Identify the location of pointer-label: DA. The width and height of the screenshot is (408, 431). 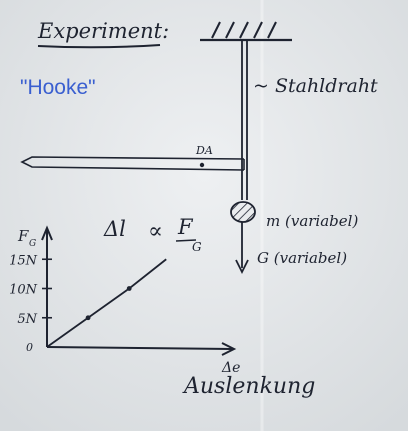
(204, 150).